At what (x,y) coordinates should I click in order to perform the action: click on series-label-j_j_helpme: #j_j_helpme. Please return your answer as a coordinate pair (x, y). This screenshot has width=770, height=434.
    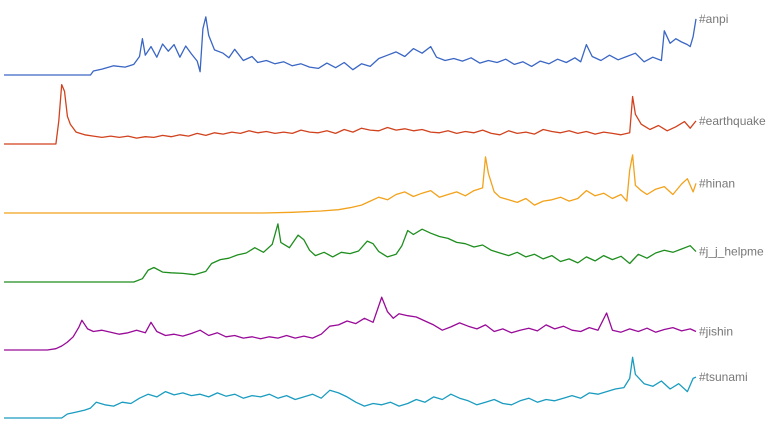
    Looking at the image, I should click on (731, 252).